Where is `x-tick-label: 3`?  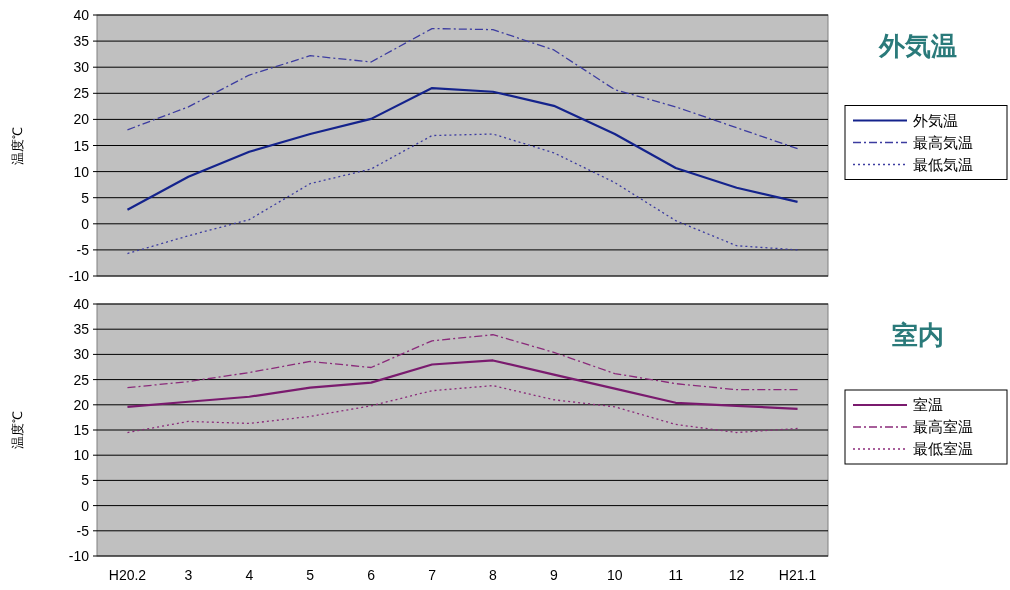
x-tick-label: 3 is located at coordinates (188, 575).